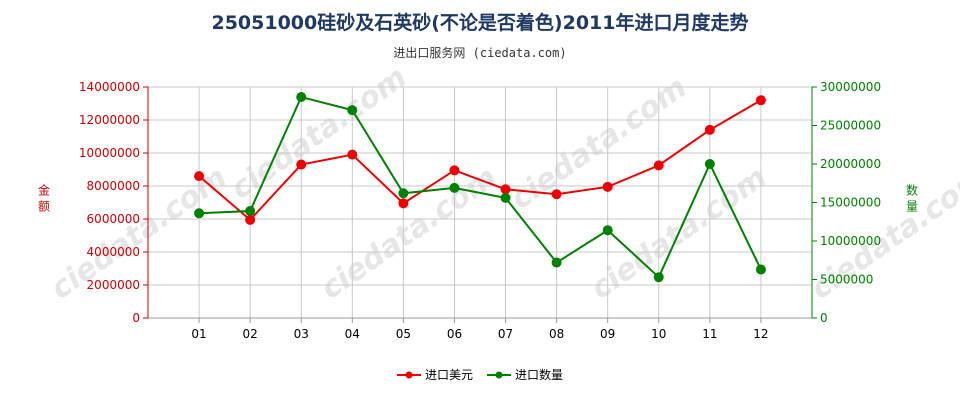 The image size is (960, 400). I want to click on left-tick-label-4: 8000000, so click(113, 186).